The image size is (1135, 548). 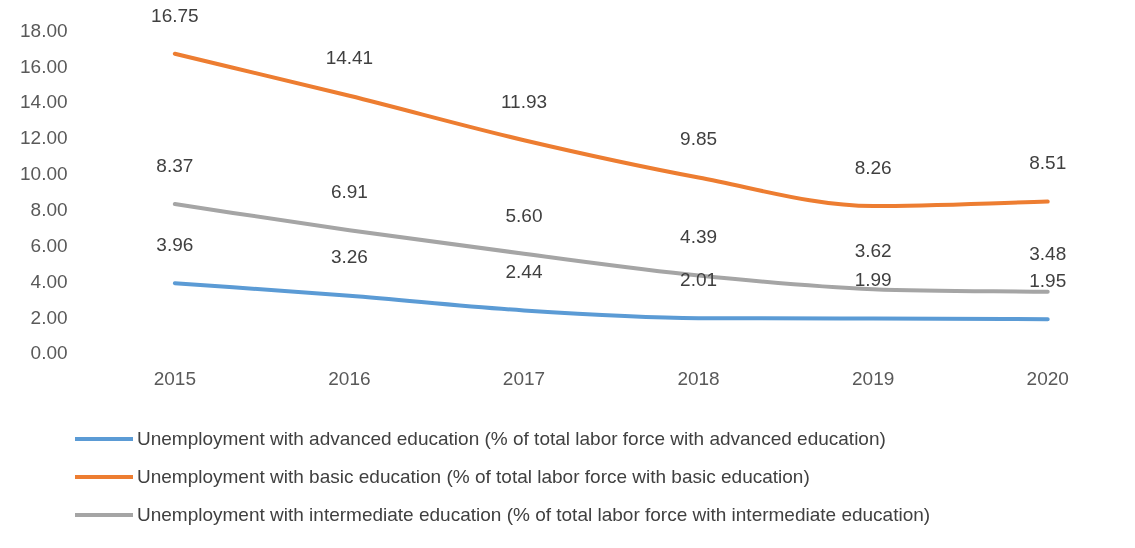 I want to click on legend-label: Unemployment with intermediate education (% of total labor force with intermediate education), so click(x=534, y=515).